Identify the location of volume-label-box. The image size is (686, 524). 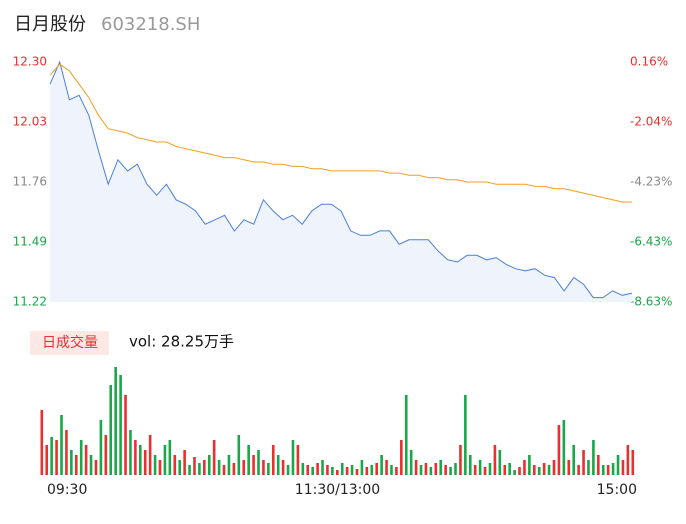
(69, 343).